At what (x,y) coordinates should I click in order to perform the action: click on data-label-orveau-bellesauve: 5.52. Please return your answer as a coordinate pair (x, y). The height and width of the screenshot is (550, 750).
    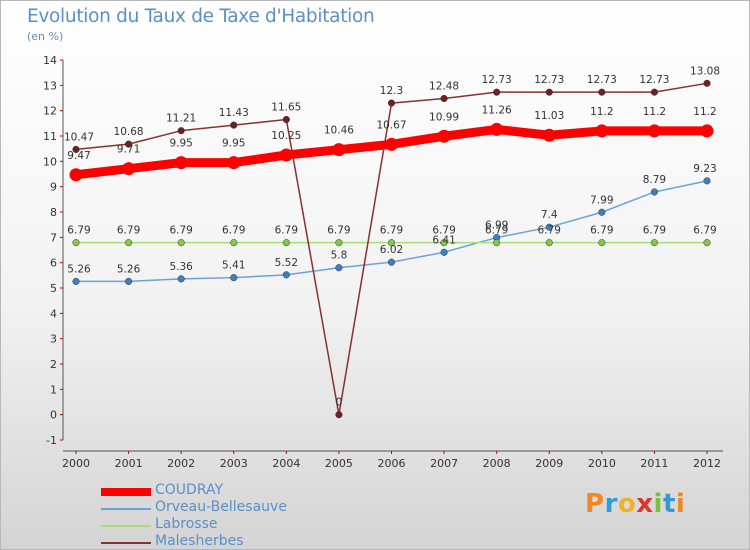
    Looking at the image, I should click on (286, 263).